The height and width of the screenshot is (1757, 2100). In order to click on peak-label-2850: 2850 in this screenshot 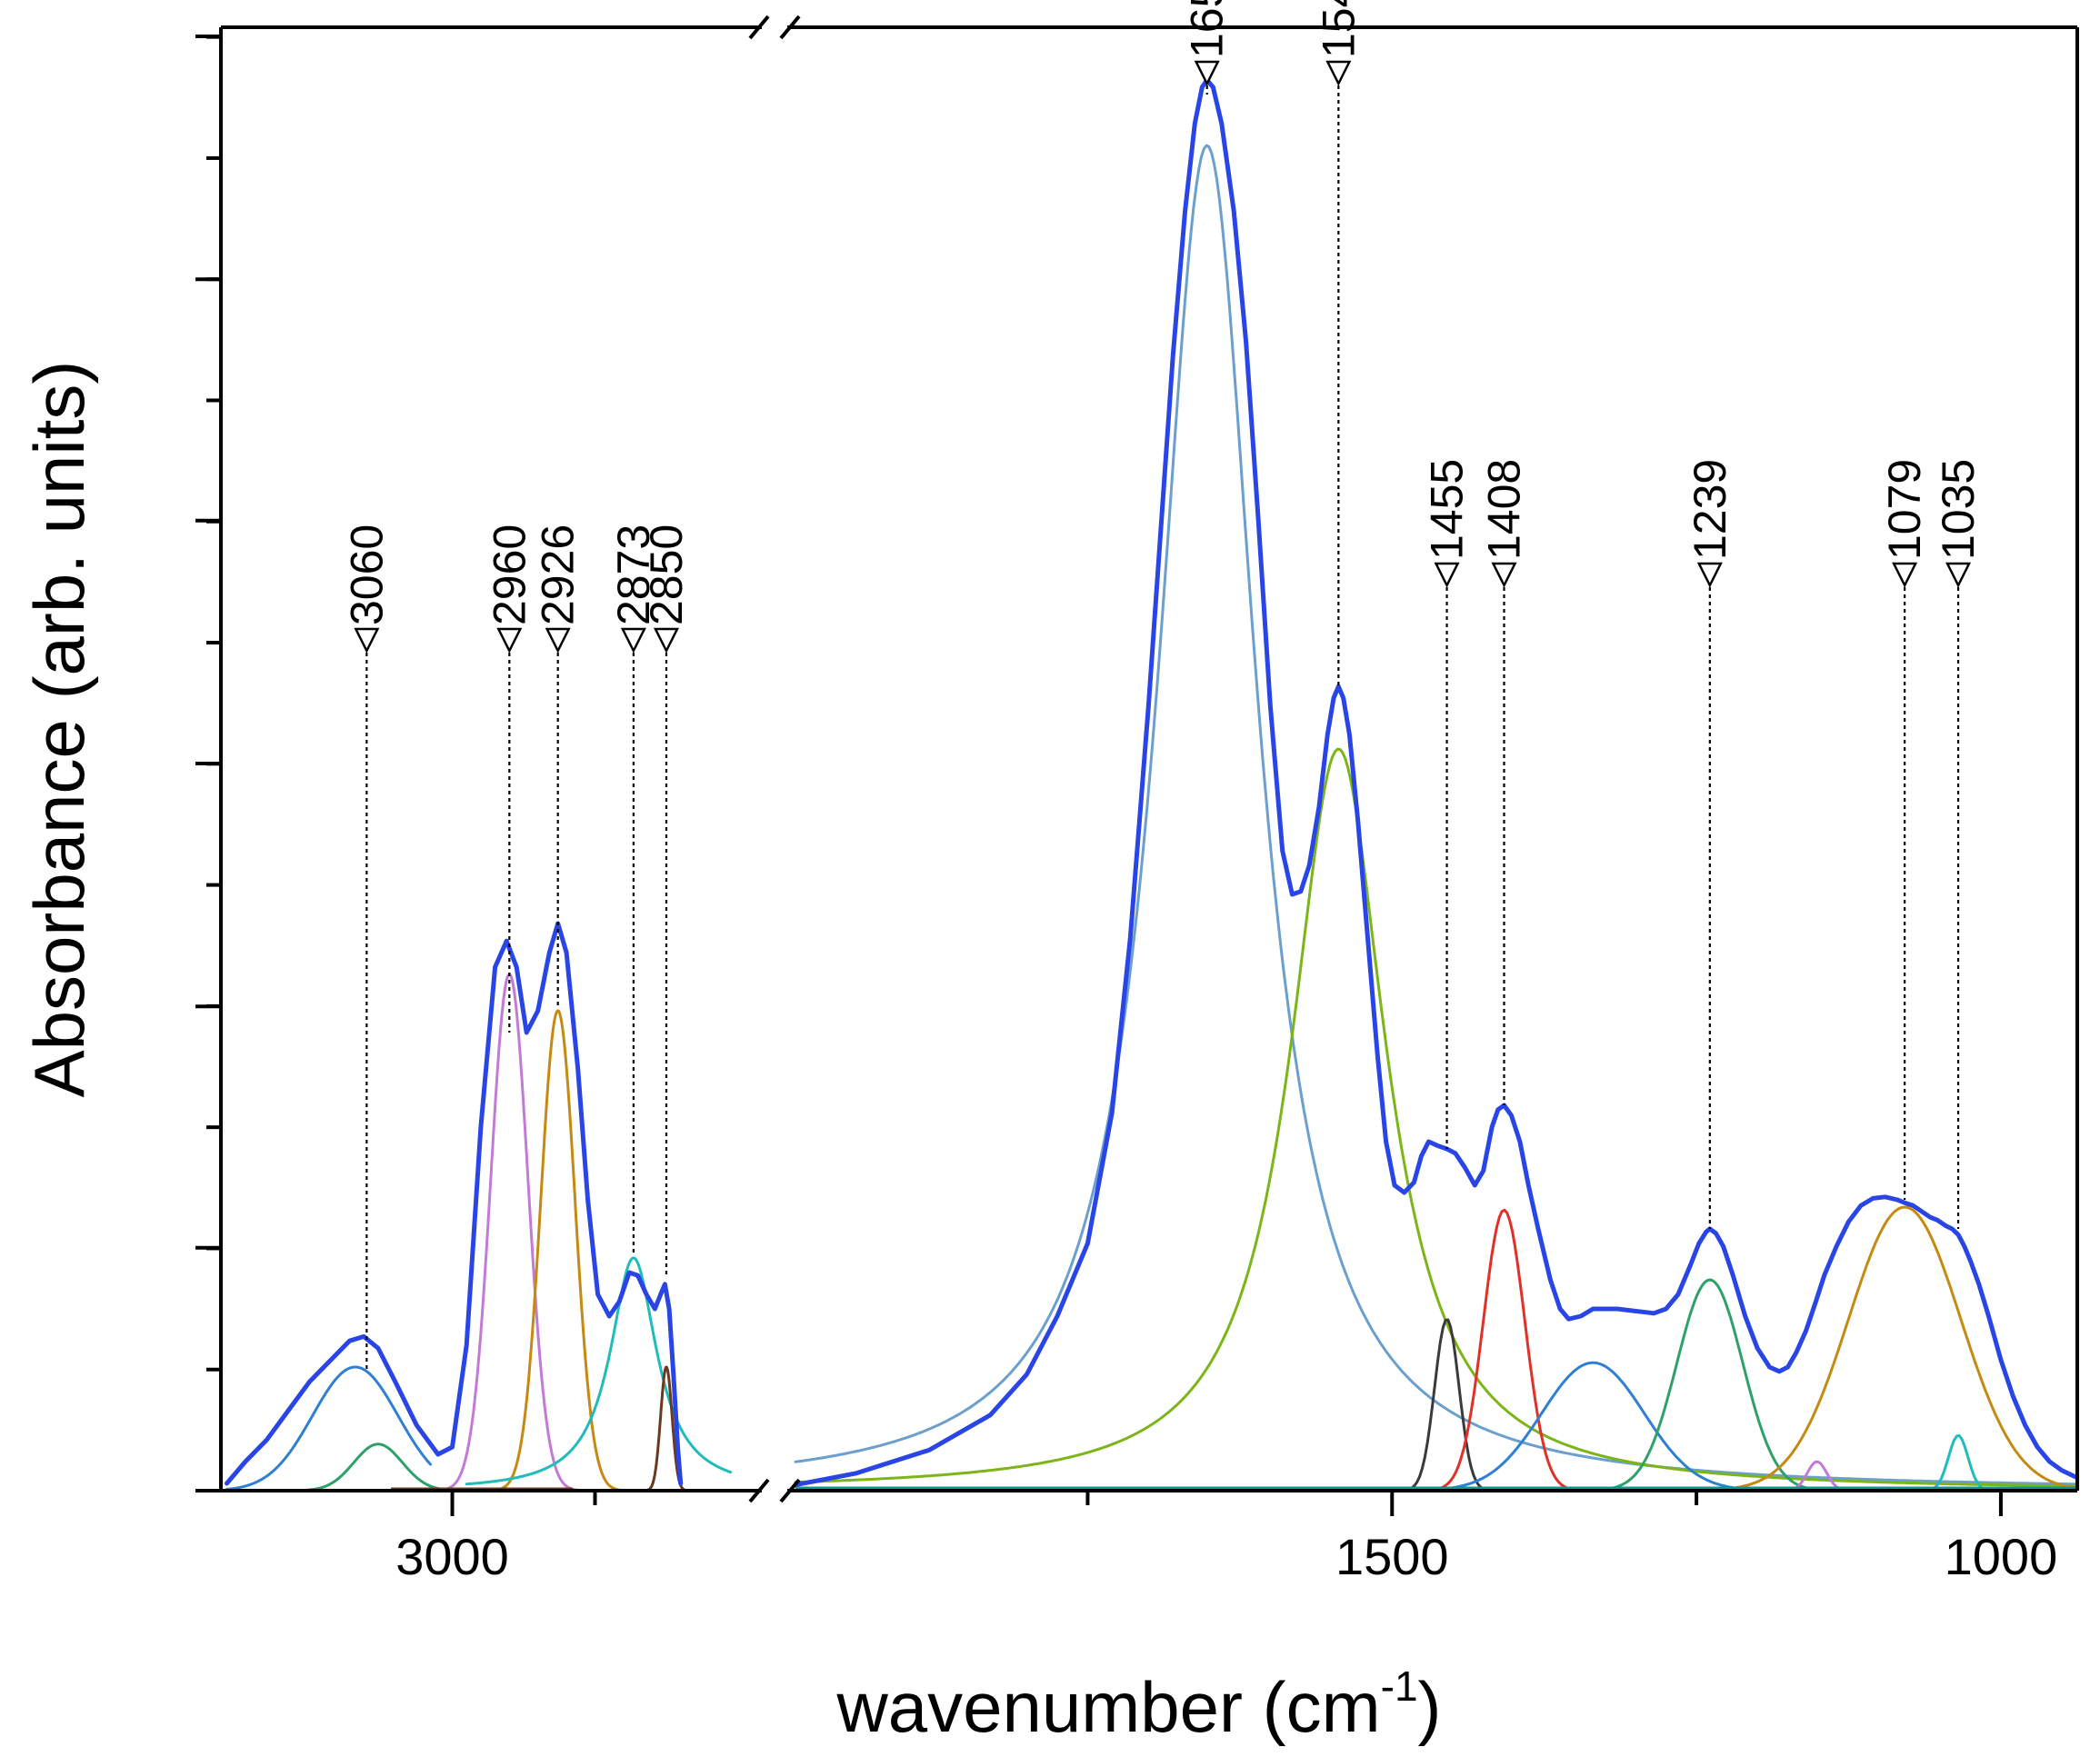, I will do `click(667, 574)`.